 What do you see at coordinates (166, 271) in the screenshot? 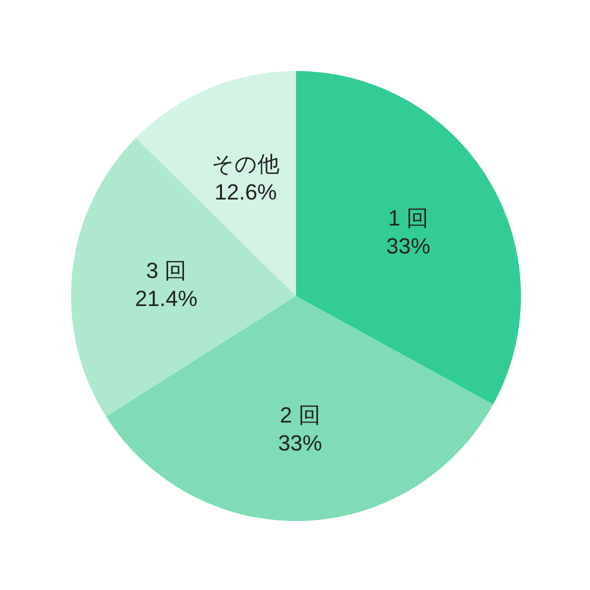
I see `slice-label: 3 回` at bounding box center [166, 271].